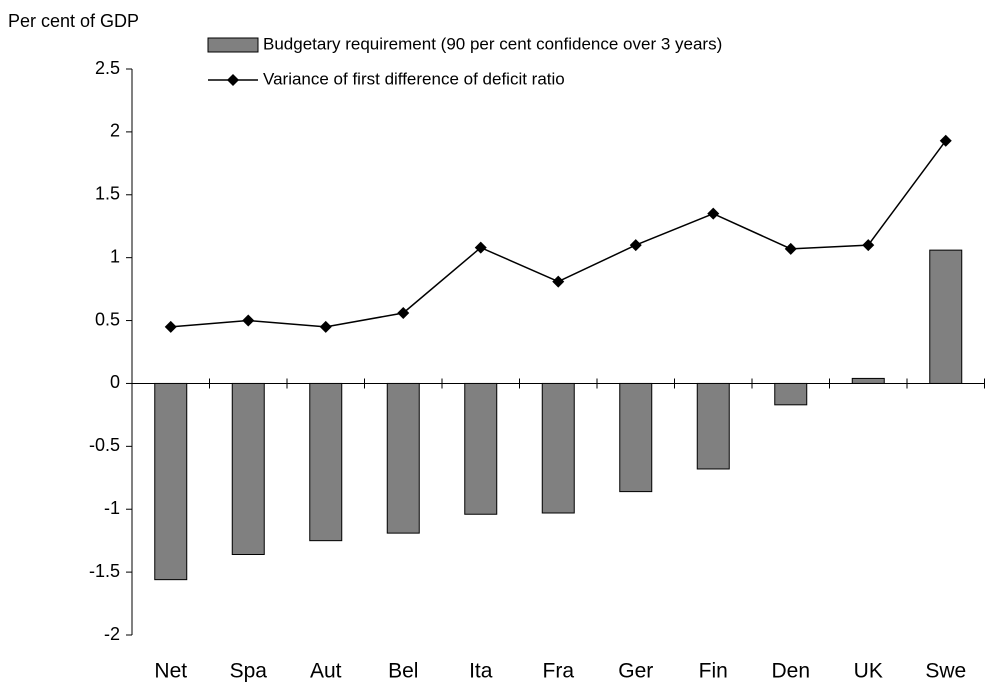 The height and width of the screenshot is (686, 989). Describe the element at coordinates (107, 319) in the screenshot. I see `y-tick-label: 0.5` at that location.